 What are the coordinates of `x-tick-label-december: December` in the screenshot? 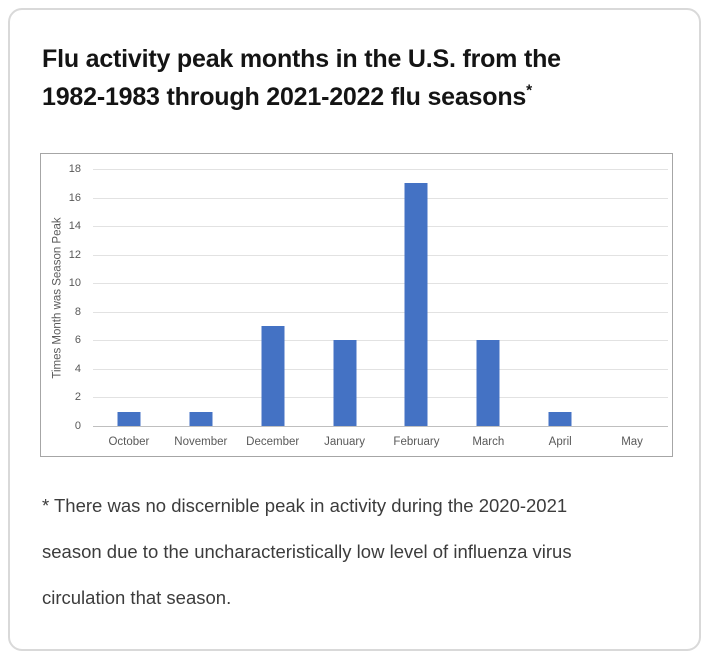 It's located at (273, 442).